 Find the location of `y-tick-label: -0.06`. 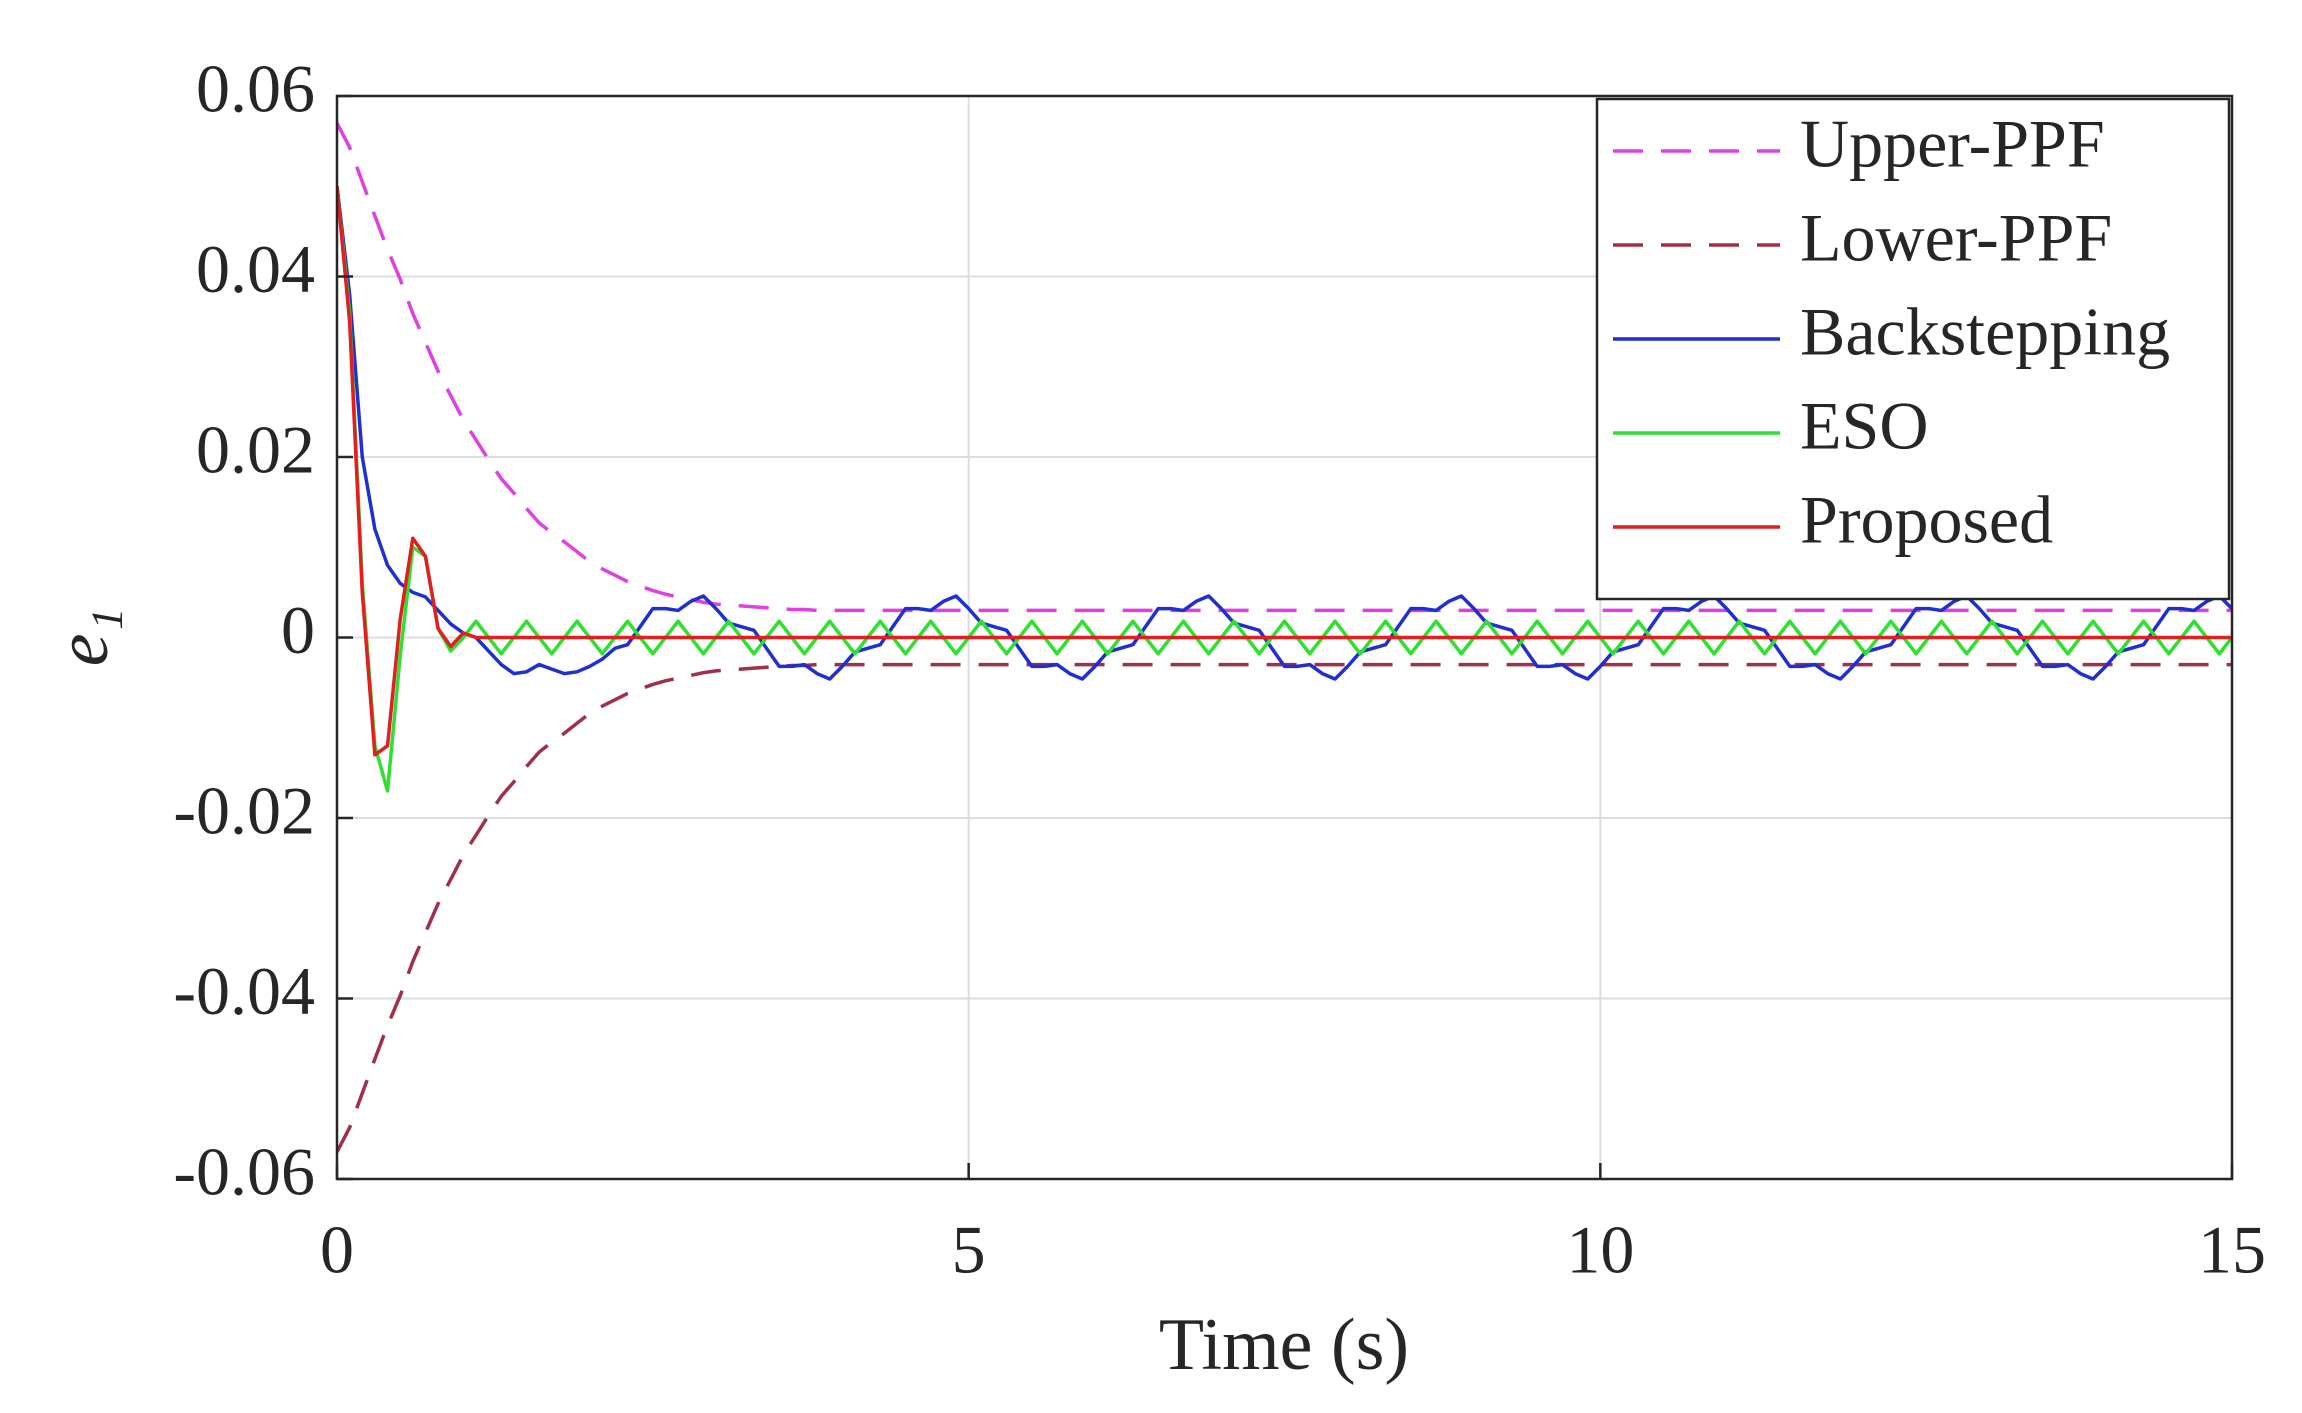

y-tick-label: -0.06 is located at coordinates (244, 1172).